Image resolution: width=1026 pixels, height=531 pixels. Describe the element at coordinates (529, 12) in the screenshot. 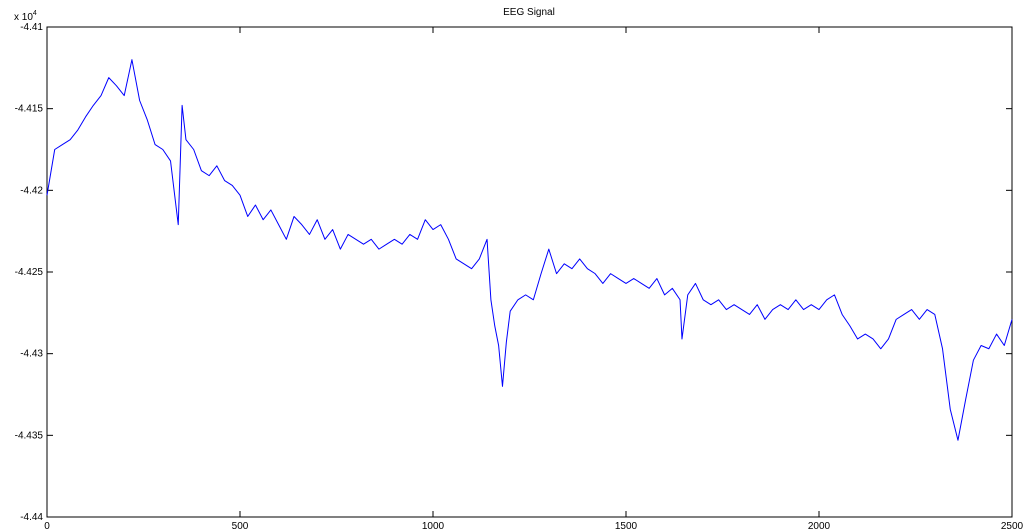

I see `chart-title: EEG Signal` at that location.